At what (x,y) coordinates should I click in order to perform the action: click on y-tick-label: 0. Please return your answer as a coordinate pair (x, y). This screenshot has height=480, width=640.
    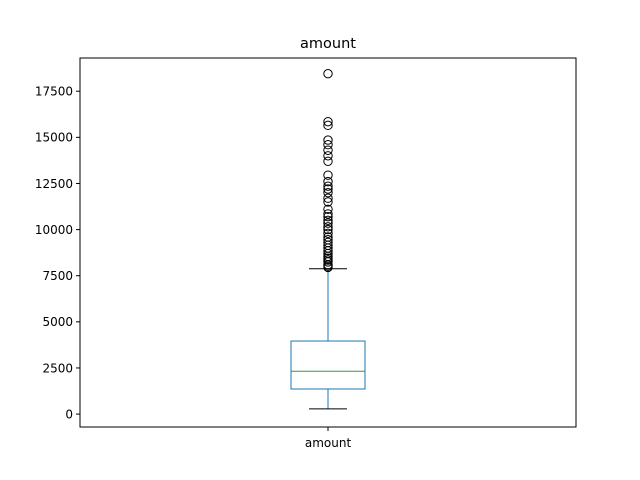
    Looking at the image, I should click on (69, 414).